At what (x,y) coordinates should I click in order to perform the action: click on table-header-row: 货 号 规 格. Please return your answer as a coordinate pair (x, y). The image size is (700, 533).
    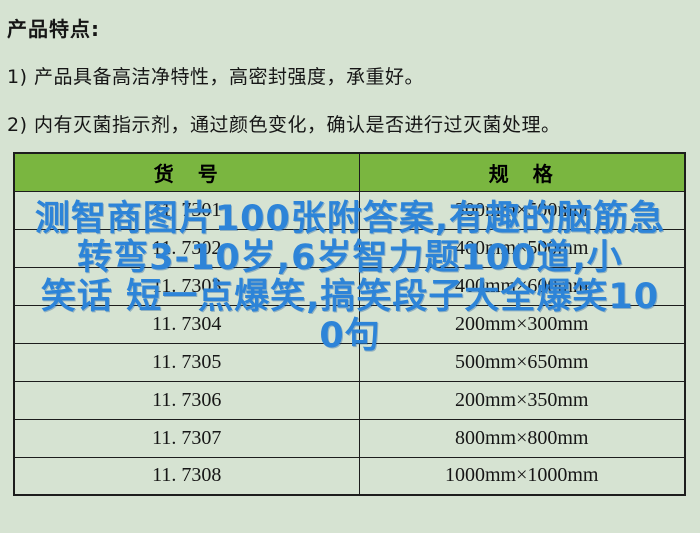
    Looking at the image, I should click on (349, 172).